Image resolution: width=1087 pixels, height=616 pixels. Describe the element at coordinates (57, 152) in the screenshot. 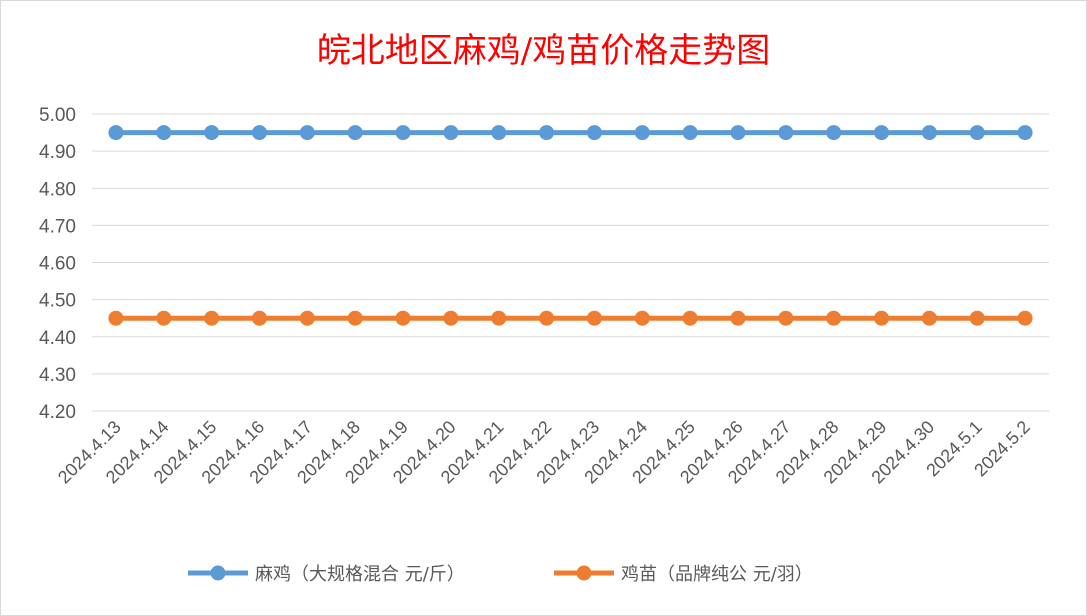

I see `y-tick-label: 4.90` at that location.